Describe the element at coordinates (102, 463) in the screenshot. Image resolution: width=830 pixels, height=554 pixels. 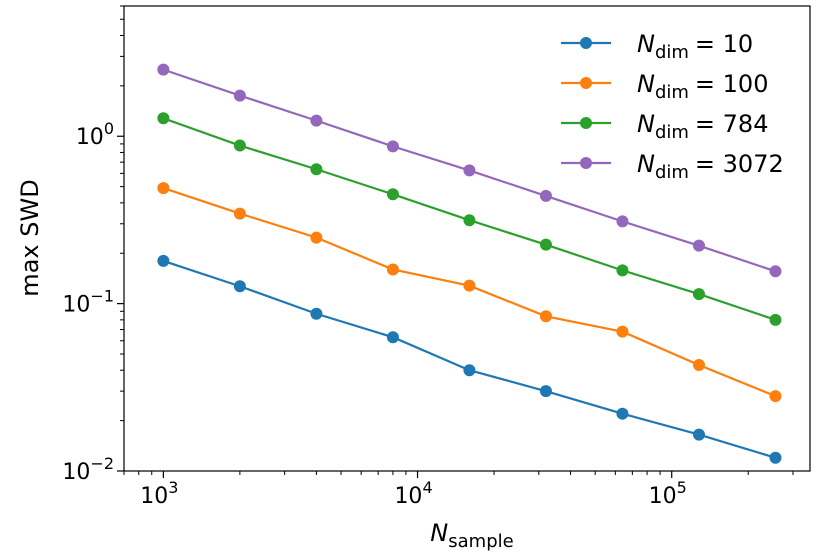
I see `y-tick-label-exp: −2` at that location.